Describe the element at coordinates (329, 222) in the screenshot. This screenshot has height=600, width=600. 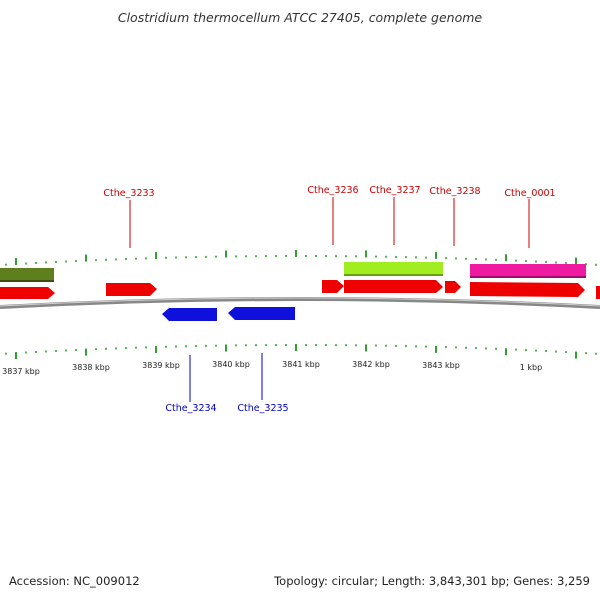
I see `label-leaders-top` at that location.